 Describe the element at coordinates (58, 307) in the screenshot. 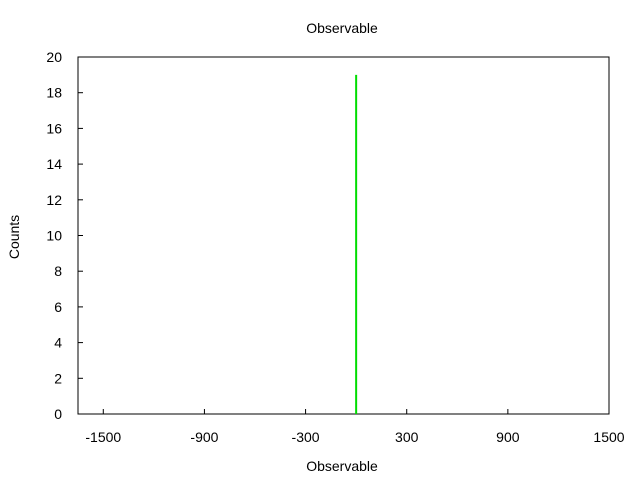

I see `y-tick-label: 6` at that location.